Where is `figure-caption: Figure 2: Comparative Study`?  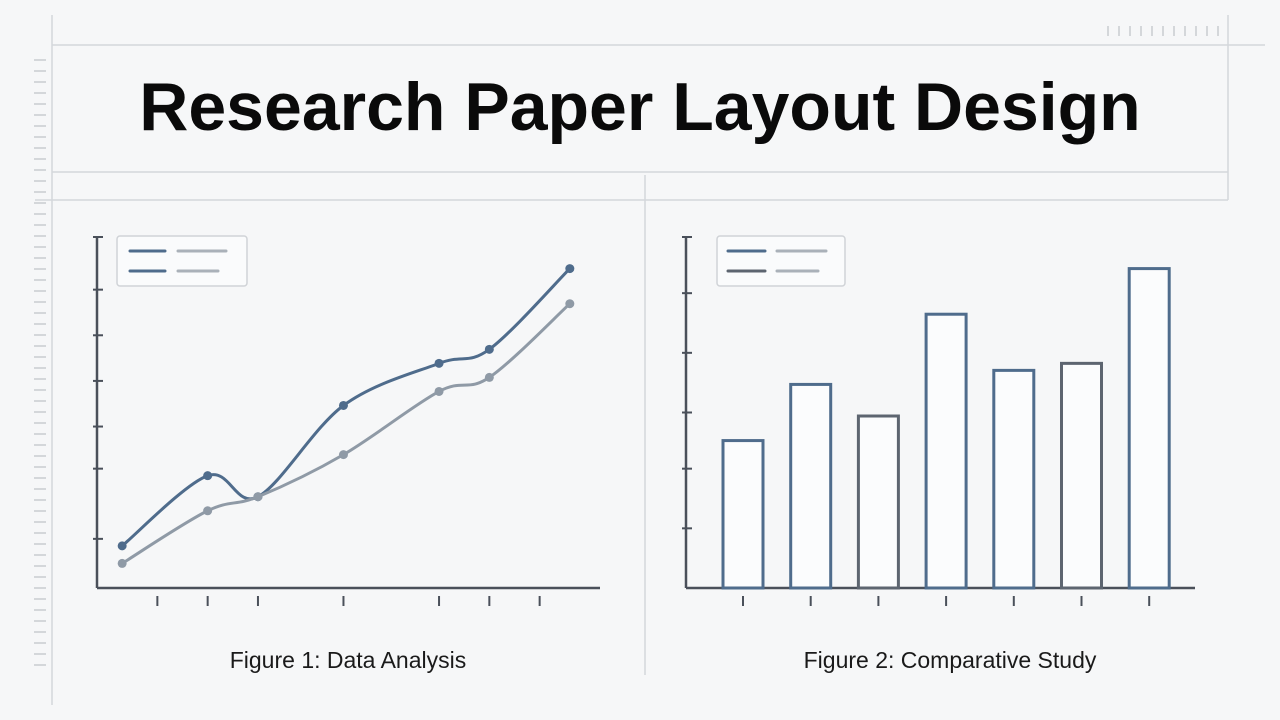 figure-caption: Figure 2: Comparative Study is located at coordinates (950, 660).